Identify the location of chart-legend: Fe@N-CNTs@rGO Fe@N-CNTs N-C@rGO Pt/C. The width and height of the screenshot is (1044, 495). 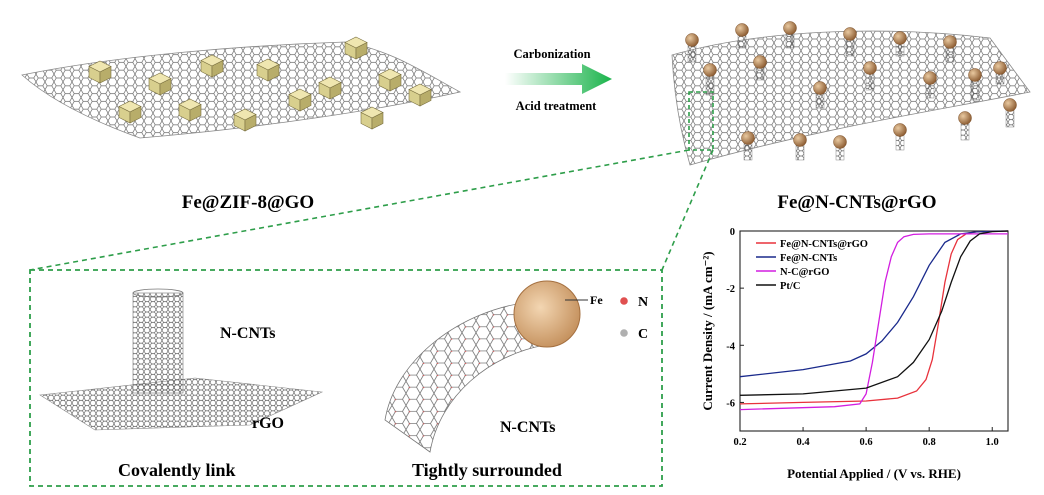
(812, 265).